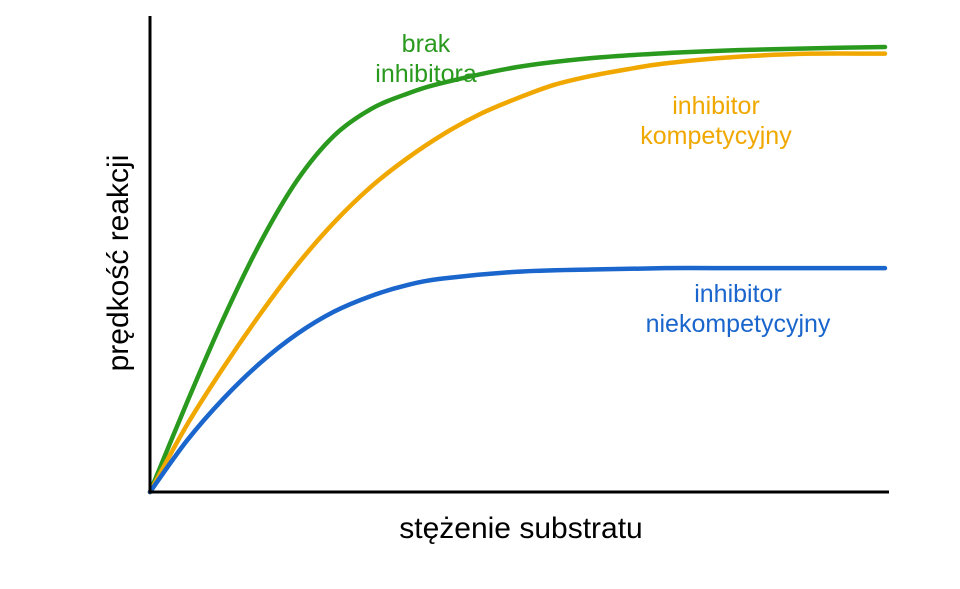 This screenshot has height=589, width=960. What do you see at coordinates (738, 324) in the screenshot?
I see `series-label-line: niekompetycyjny` at bounding box center [738, 324].